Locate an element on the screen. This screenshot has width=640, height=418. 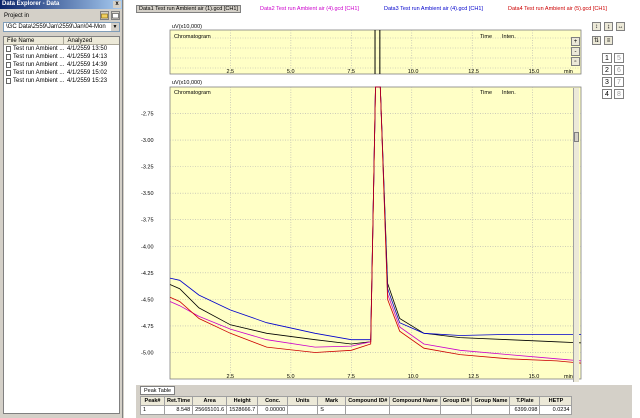
scale-x-icon: ↔ is located at coordinates (620, 26).